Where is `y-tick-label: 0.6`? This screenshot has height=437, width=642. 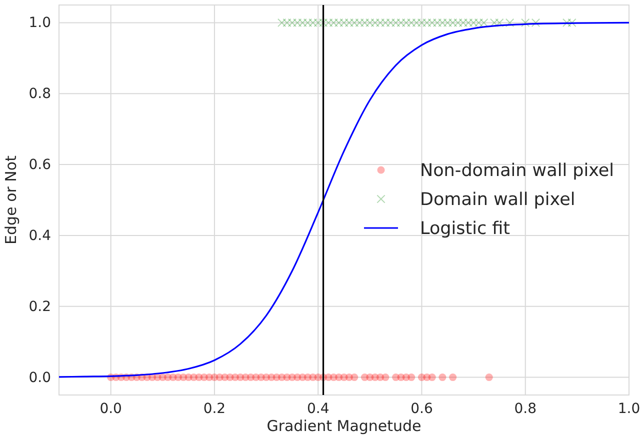
y-tick-label: 0.6 is located at coordinates (40, 165).